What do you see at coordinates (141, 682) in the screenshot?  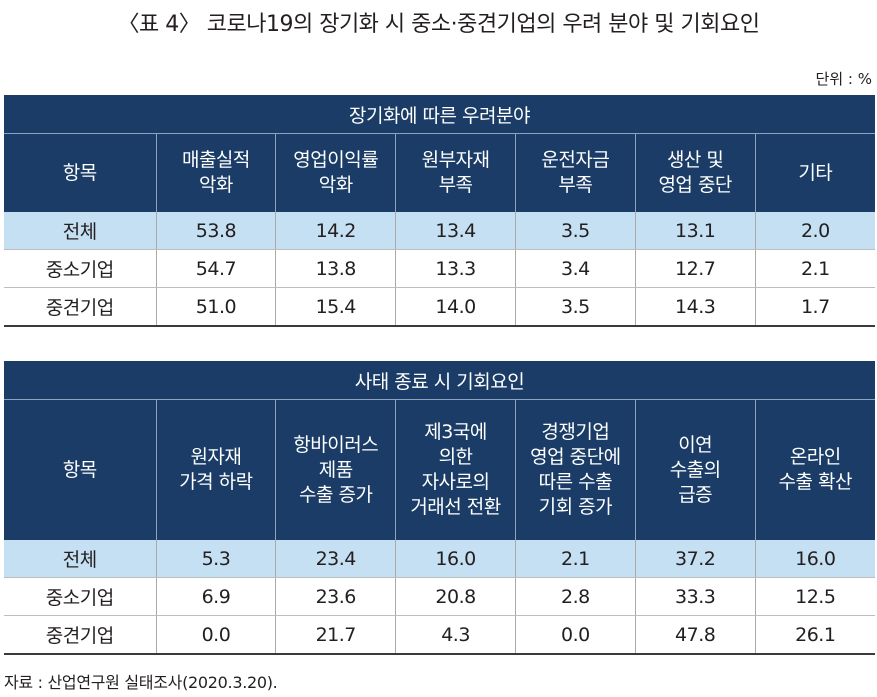 I see `source-note: 자료 : 산업연구원 실태조사(2020.3.20).` at bounding box center [141, 682].